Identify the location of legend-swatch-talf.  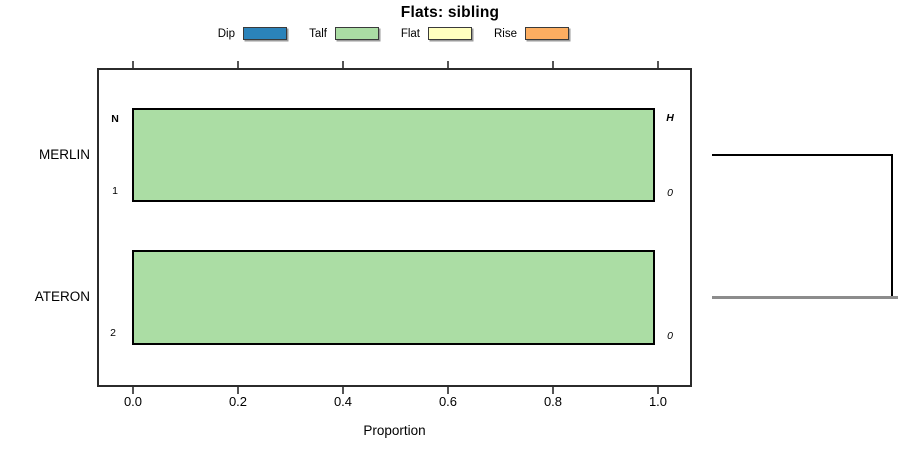
(357, 33).